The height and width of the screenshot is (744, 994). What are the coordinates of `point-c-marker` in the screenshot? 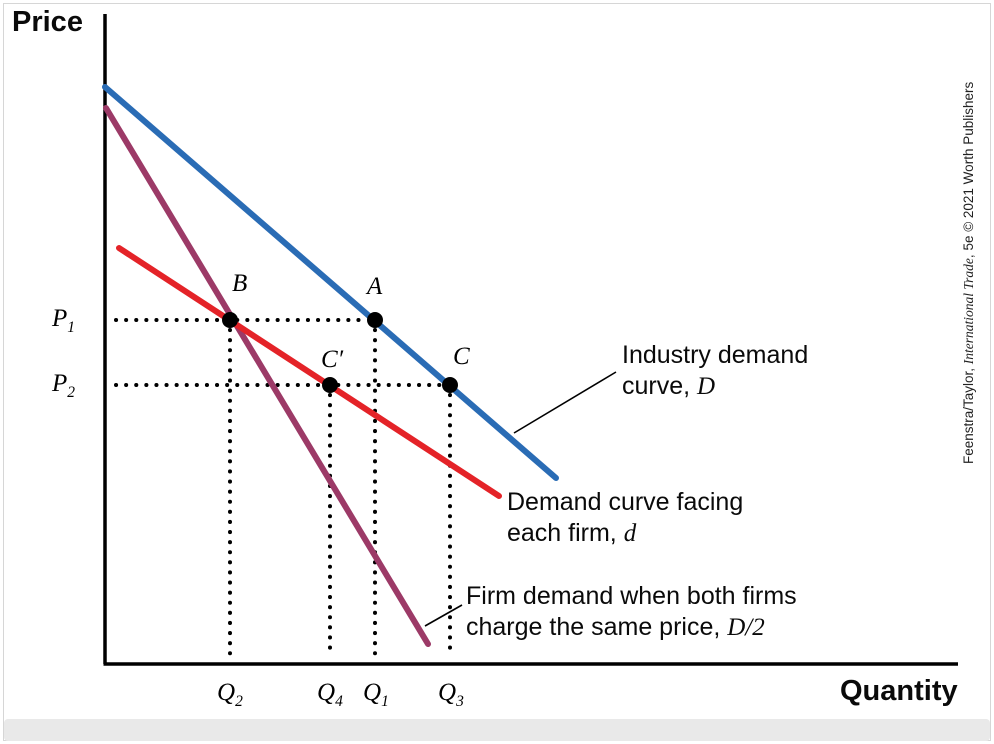 It's located at (450, 385).